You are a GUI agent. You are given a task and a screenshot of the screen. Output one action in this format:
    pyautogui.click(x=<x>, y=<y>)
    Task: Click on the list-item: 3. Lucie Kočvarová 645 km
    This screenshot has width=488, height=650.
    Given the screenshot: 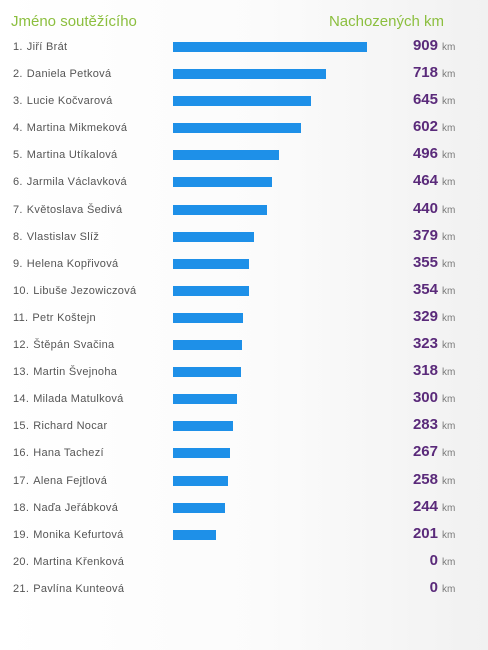 What is the action you would take?
    pyautogui.click(x=244, y=101)
    